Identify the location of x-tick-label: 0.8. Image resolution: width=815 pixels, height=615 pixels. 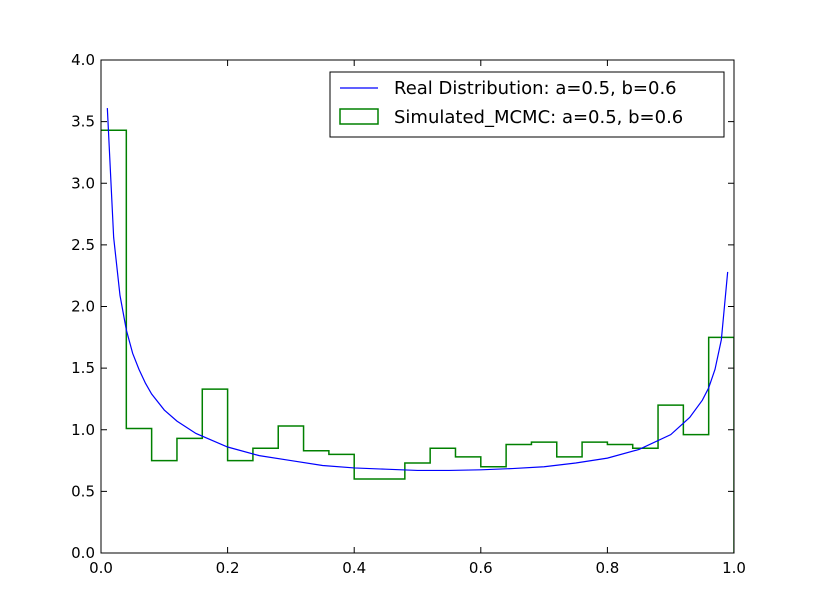
(607, 568).